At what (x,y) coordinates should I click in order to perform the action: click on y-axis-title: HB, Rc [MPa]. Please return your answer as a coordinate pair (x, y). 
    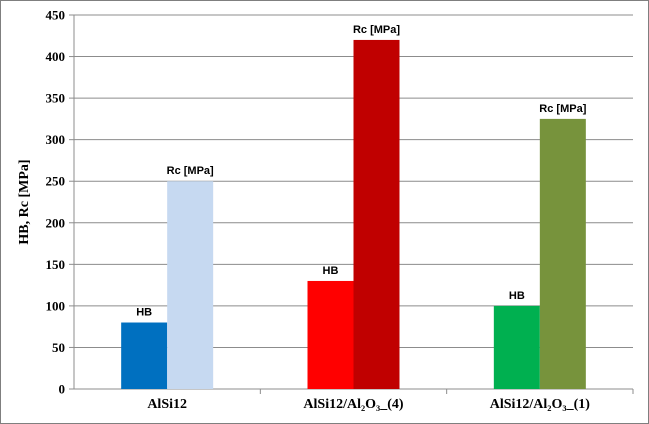
    Looking at the image, I should click on (24, 201).